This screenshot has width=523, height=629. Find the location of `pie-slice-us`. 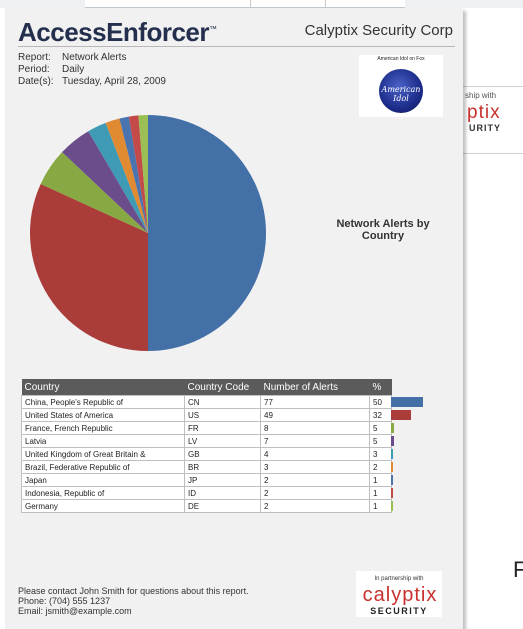

pie-slice-us is located at coordinates (88, 267).